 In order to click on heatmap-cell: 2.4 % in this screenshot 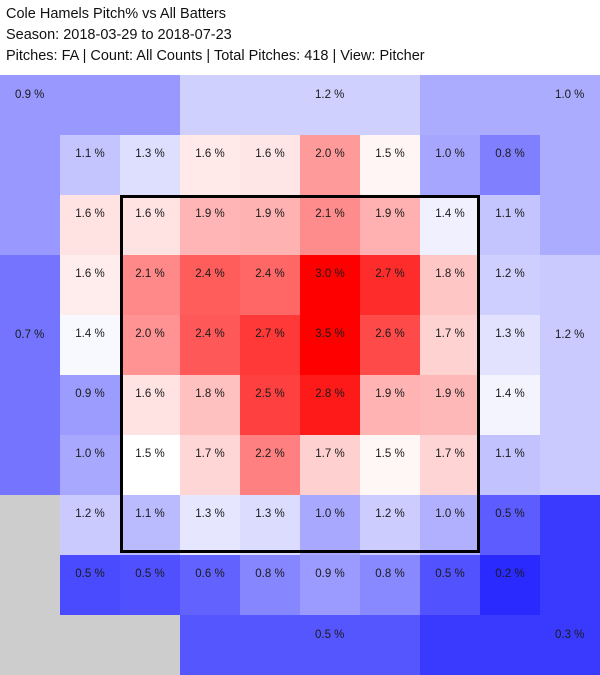, I will do `click(270, 285)`.